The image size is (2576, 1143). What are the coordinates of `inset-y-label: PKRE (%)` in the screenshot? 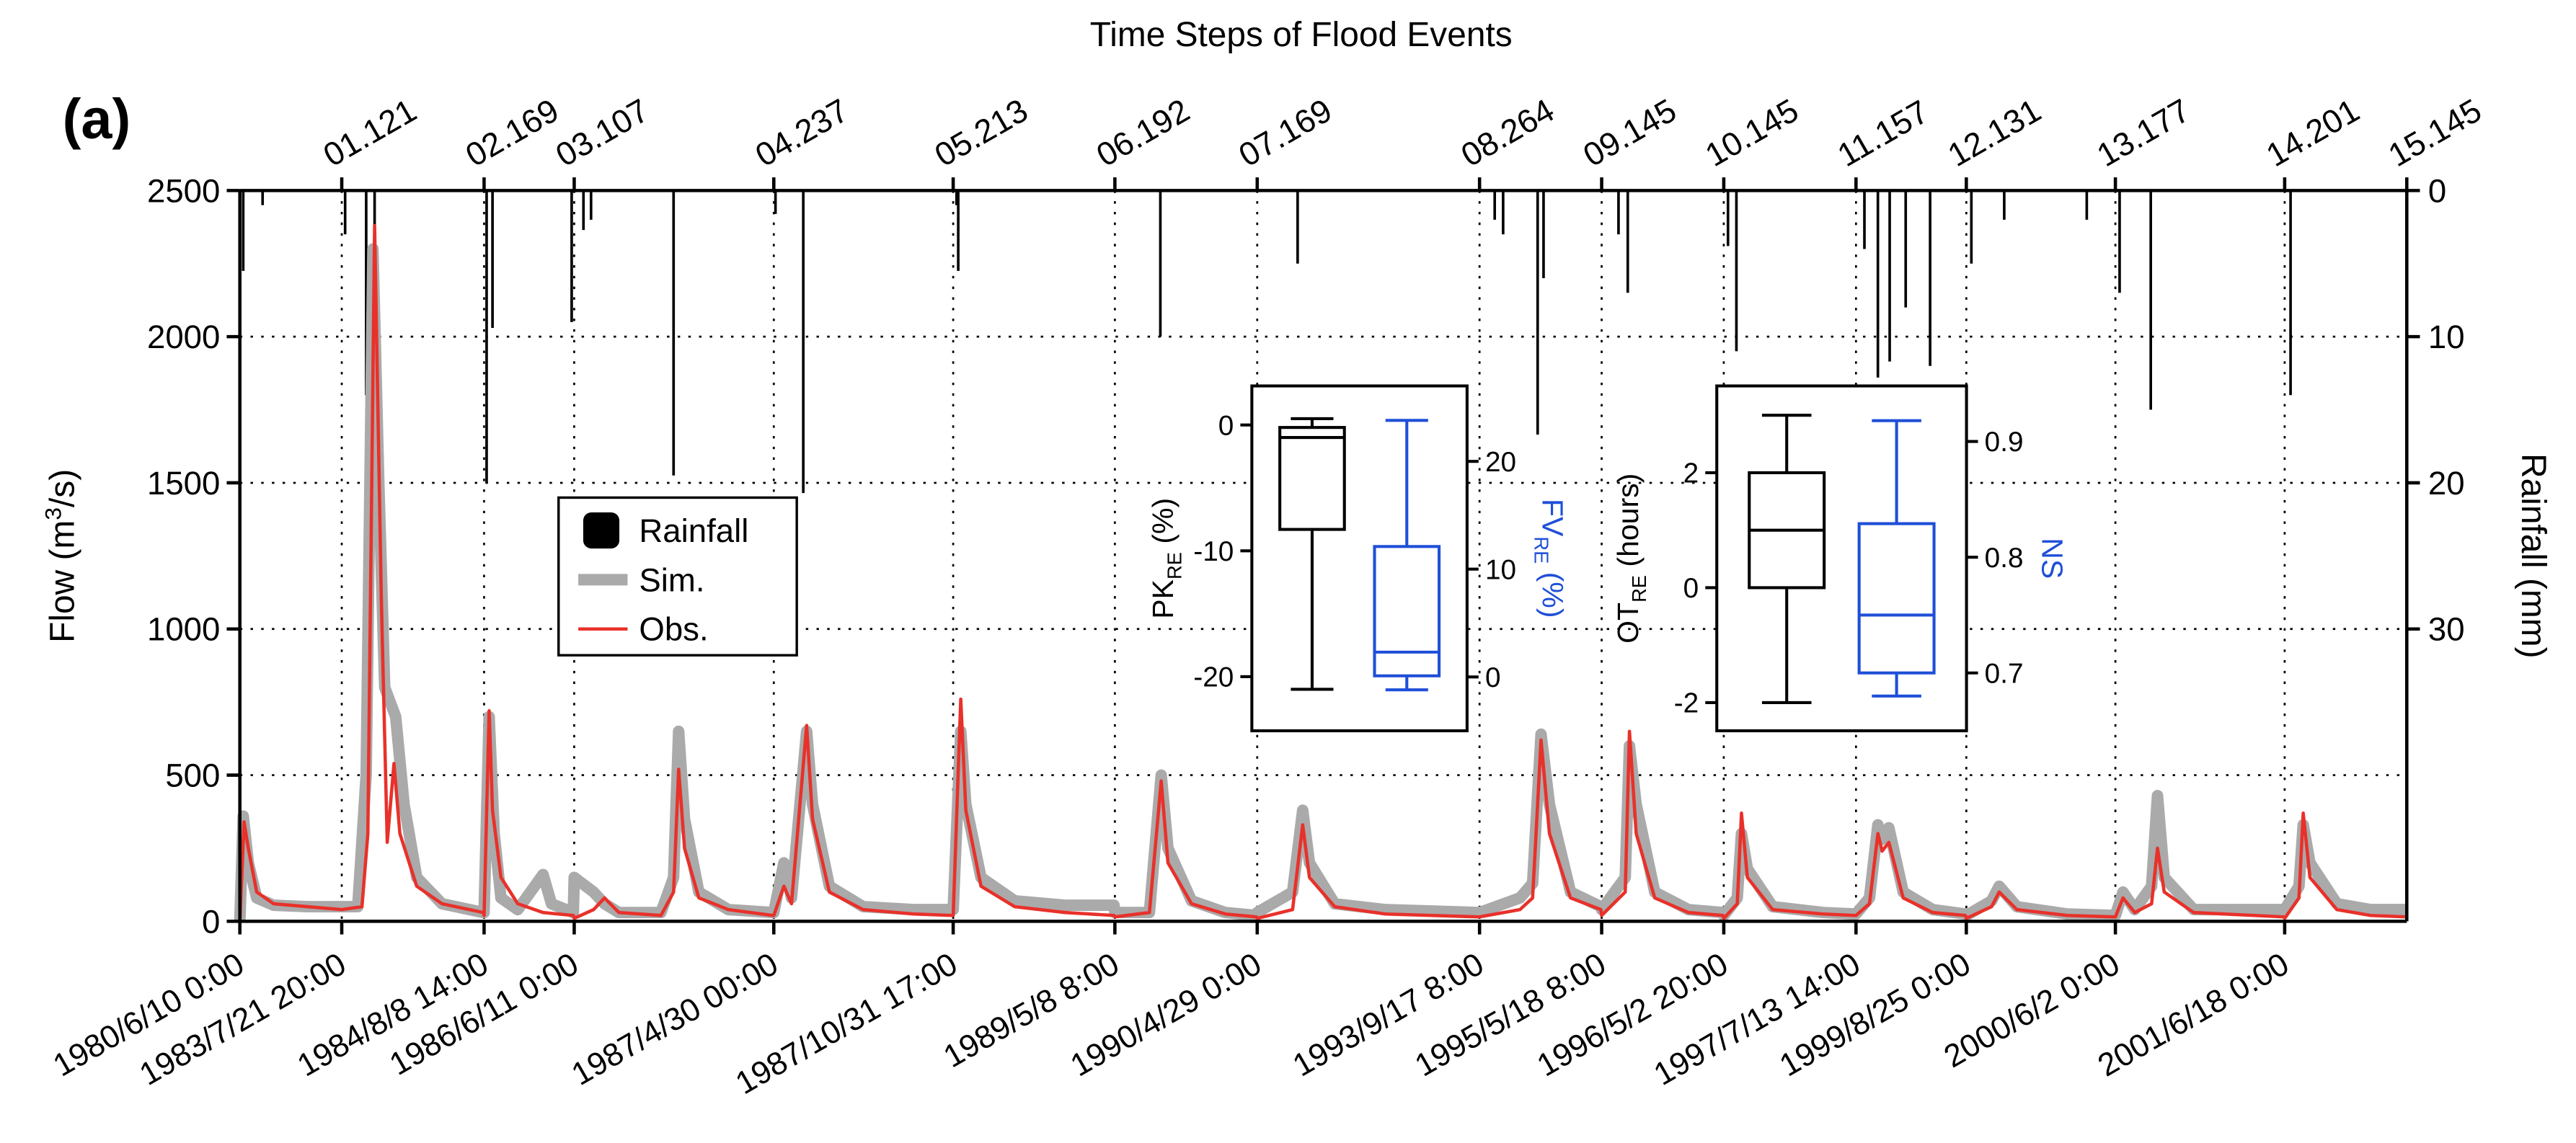 It's located at (1165, 558).